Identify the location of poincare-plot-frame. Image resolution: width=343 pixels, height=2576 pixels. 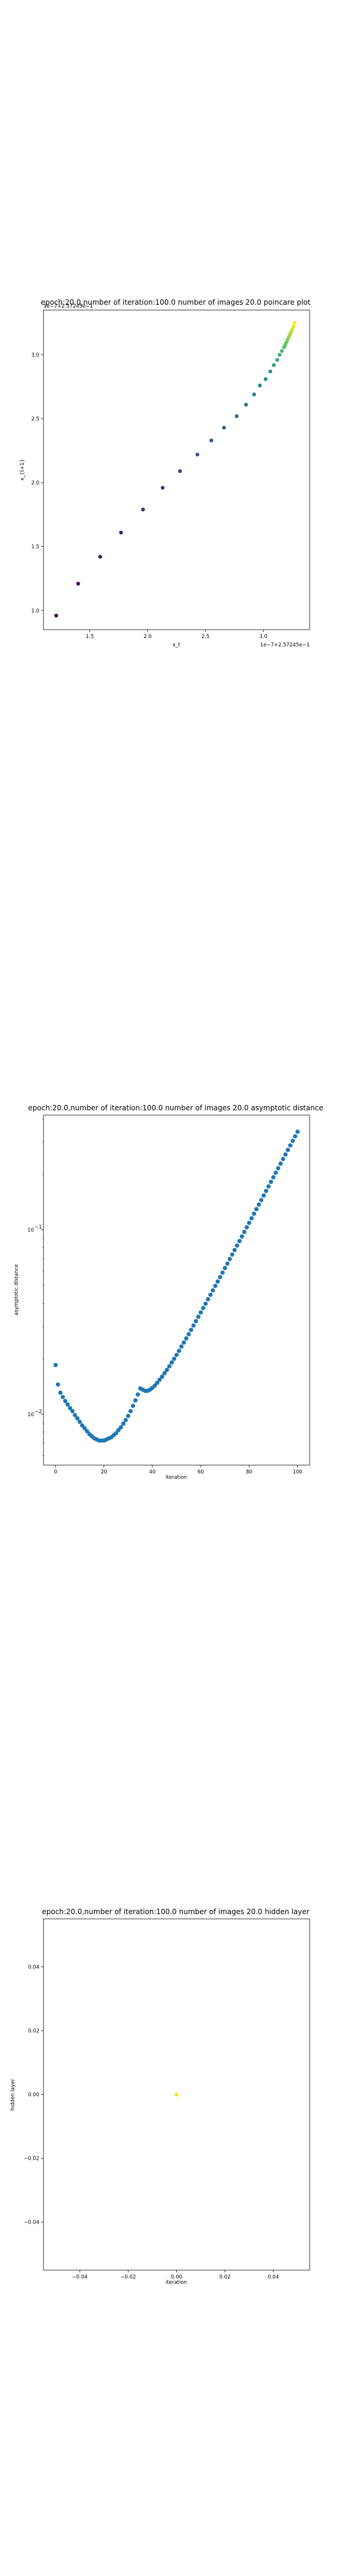
(176, 470).